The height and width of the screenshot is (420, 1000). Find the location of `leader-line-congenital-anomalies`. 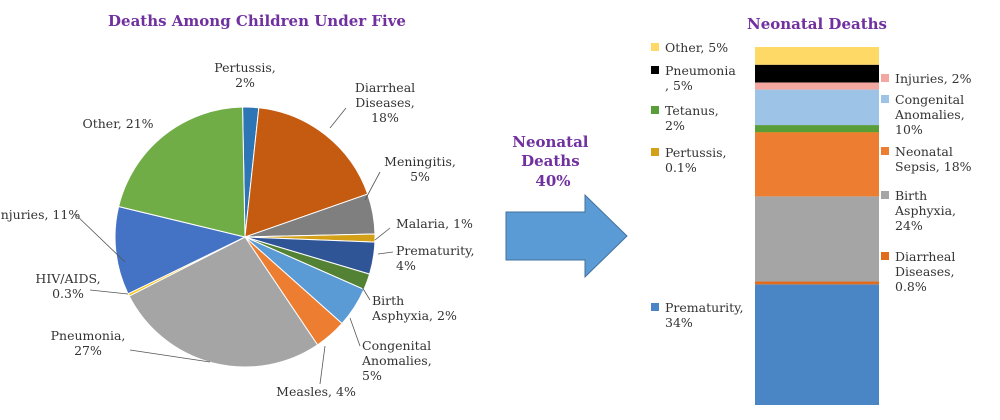

leader-line-congenital-anomalies is located at coordinates (355, 332).